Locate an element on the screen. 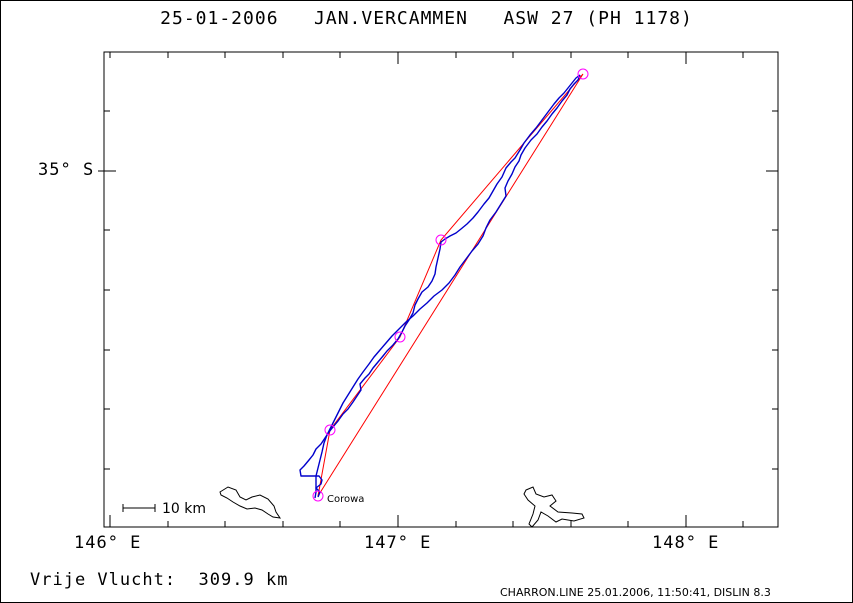  glider-id: ASW 27 (PH 1178) is located at coordinates (598, 18).